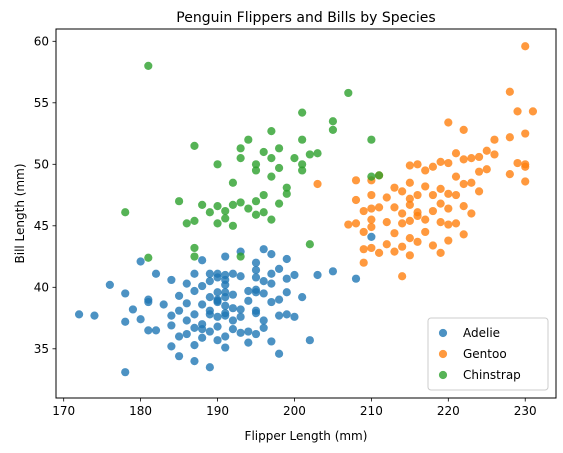 The image size is (563, 453). What do you see at coordinates (306, 436) in the screenshot?
I see `x-axis-title: Flipper Length (mm)` at bounding box center [306, 436].